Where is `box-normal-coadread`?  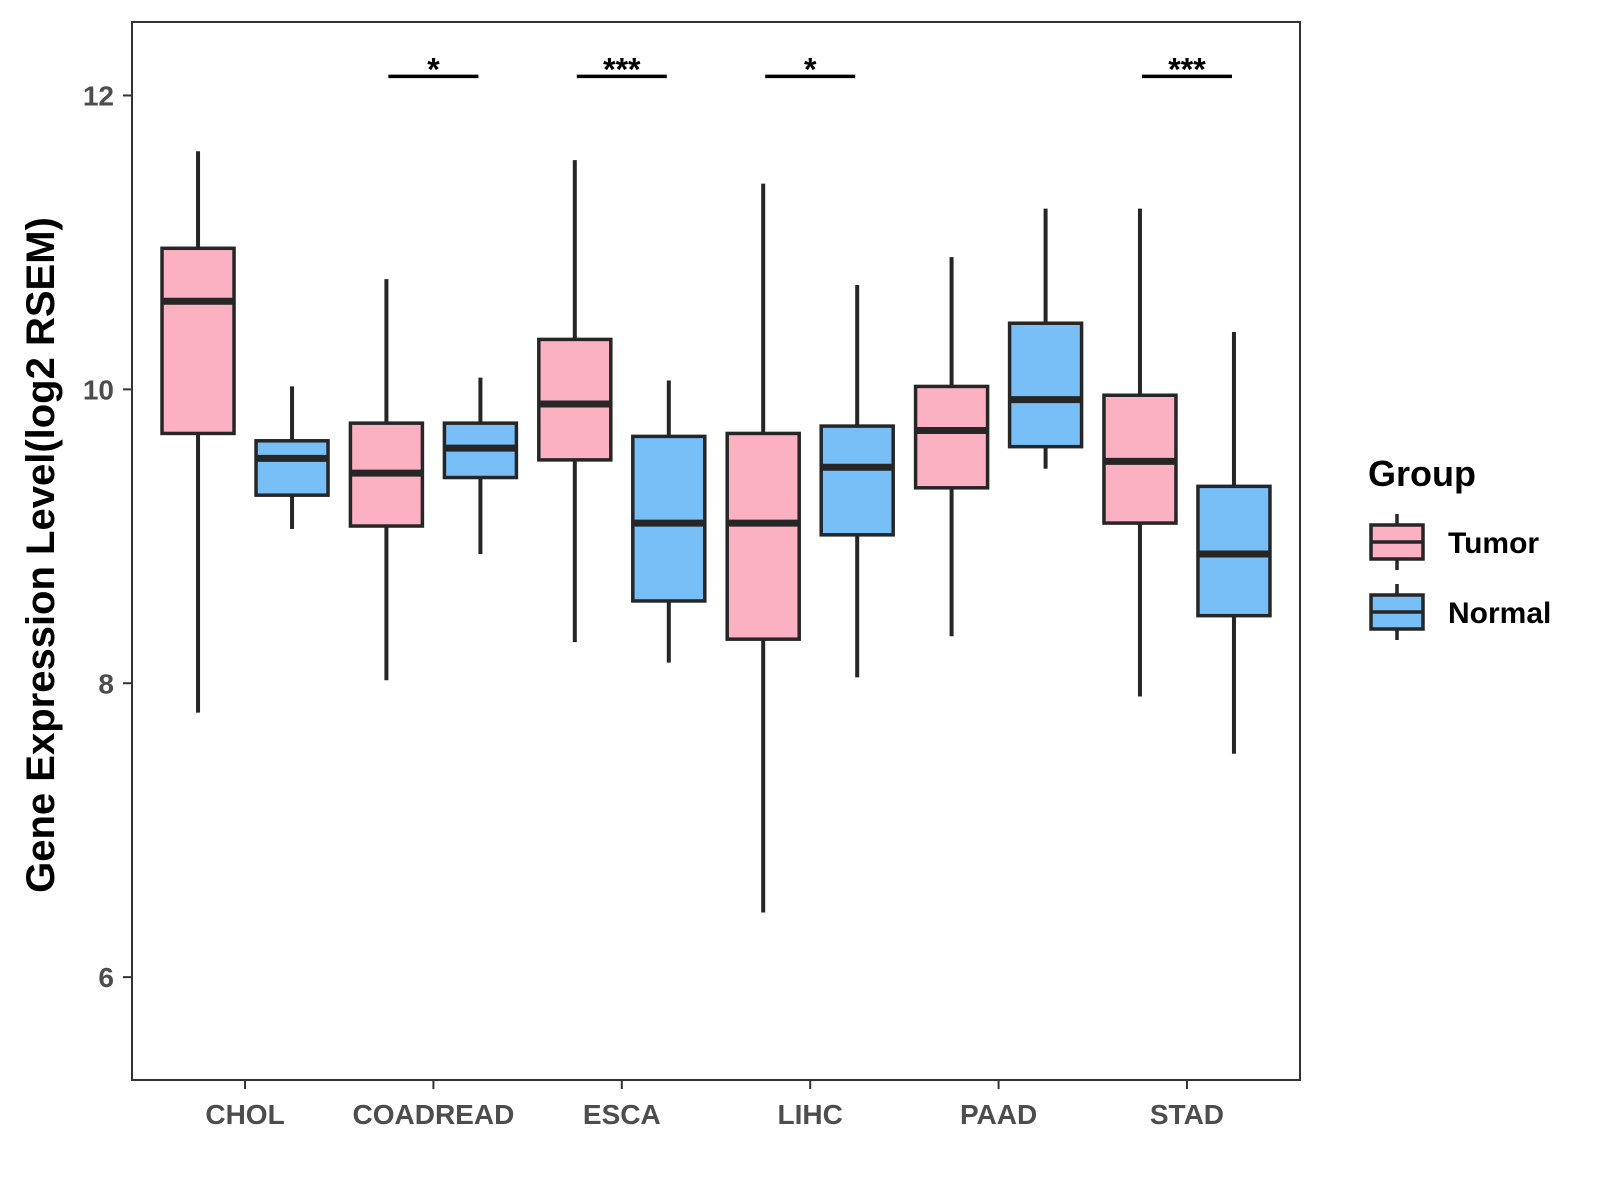 box-normal-coadread is located at coordinates (480, 465).